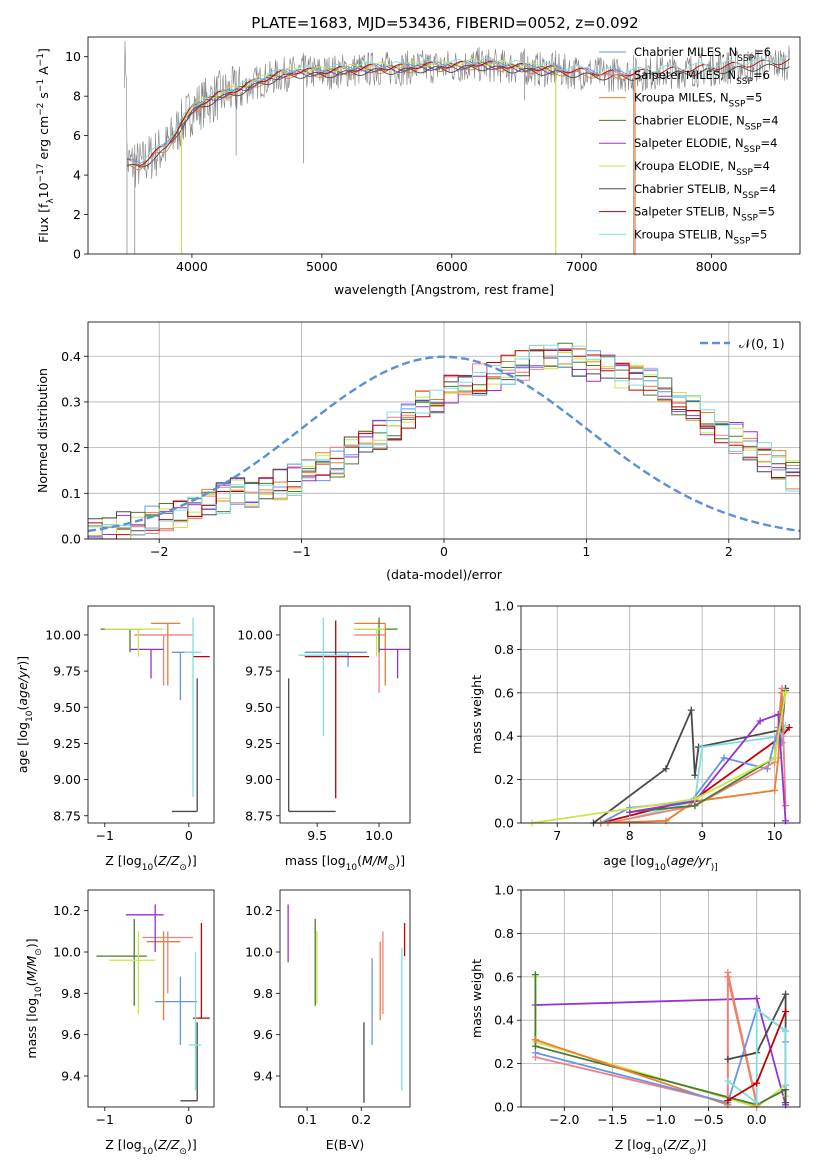 The width and height of the screenshot is (819, 1170). Describe the element at coordinates (73, 56) in the screenshot. I see `y-tick-label: 10` at that location.